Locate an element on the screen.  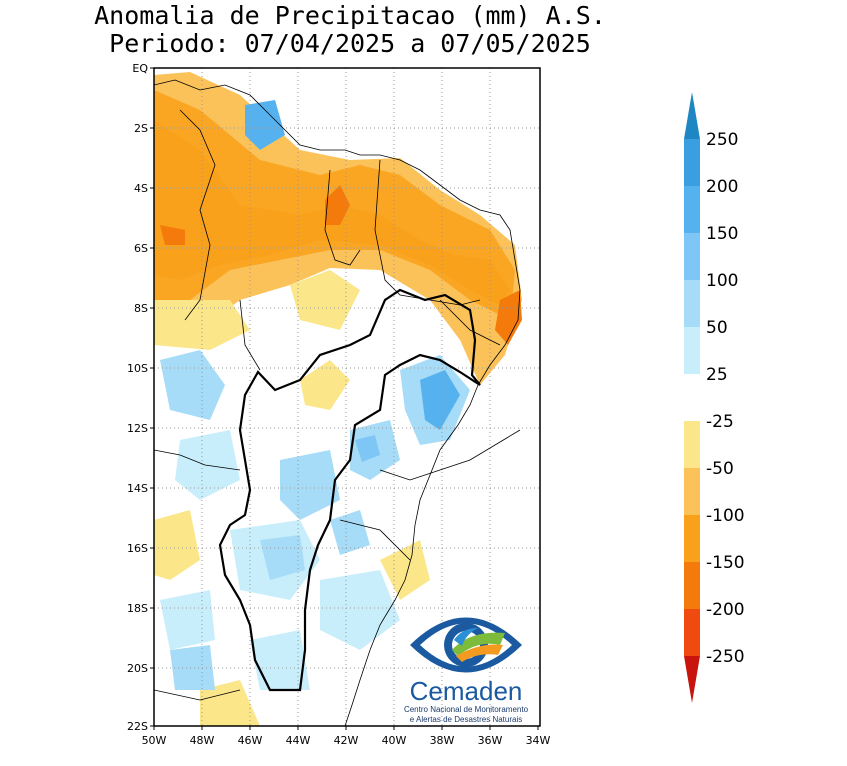
lon-tick: 46W is located at coordinates (250, 740).